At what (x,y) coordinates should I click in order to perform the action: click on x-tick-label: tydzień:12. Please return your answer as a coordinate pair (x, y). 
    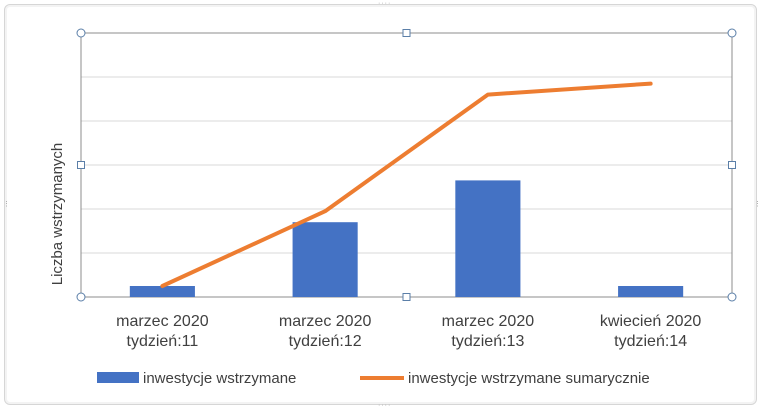
    Looking at the image, I should click on (325, 341).